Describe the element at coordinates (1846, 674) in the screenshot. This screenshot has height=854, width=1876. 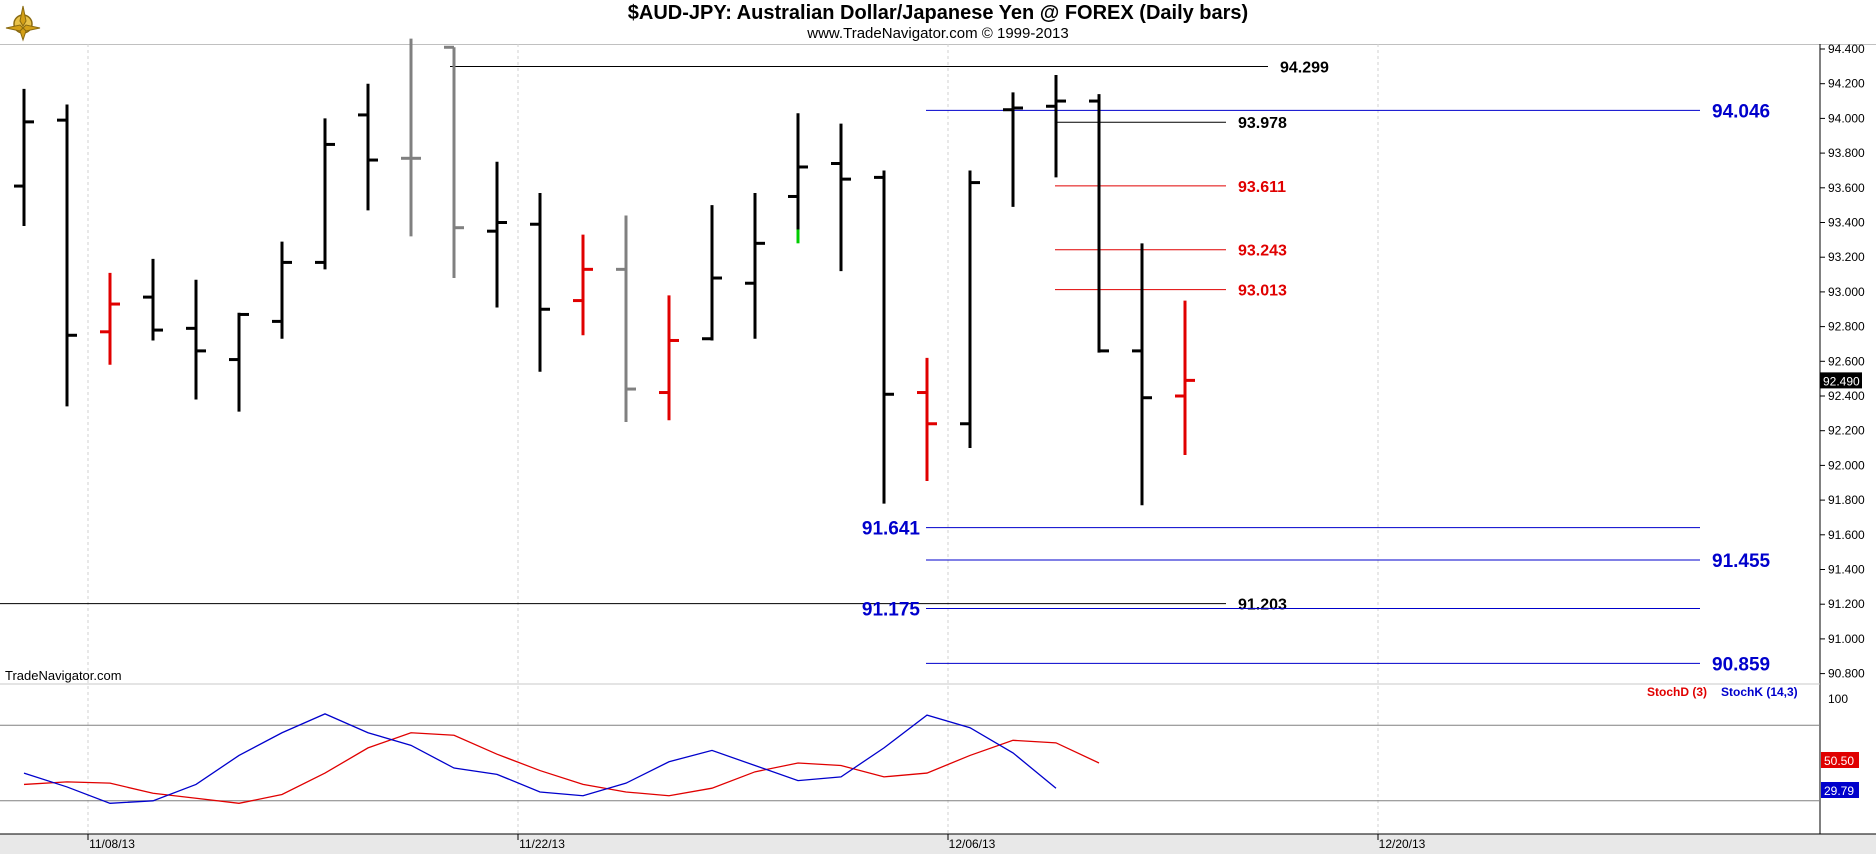
I see `y-tick-label: 90.800` at that location.